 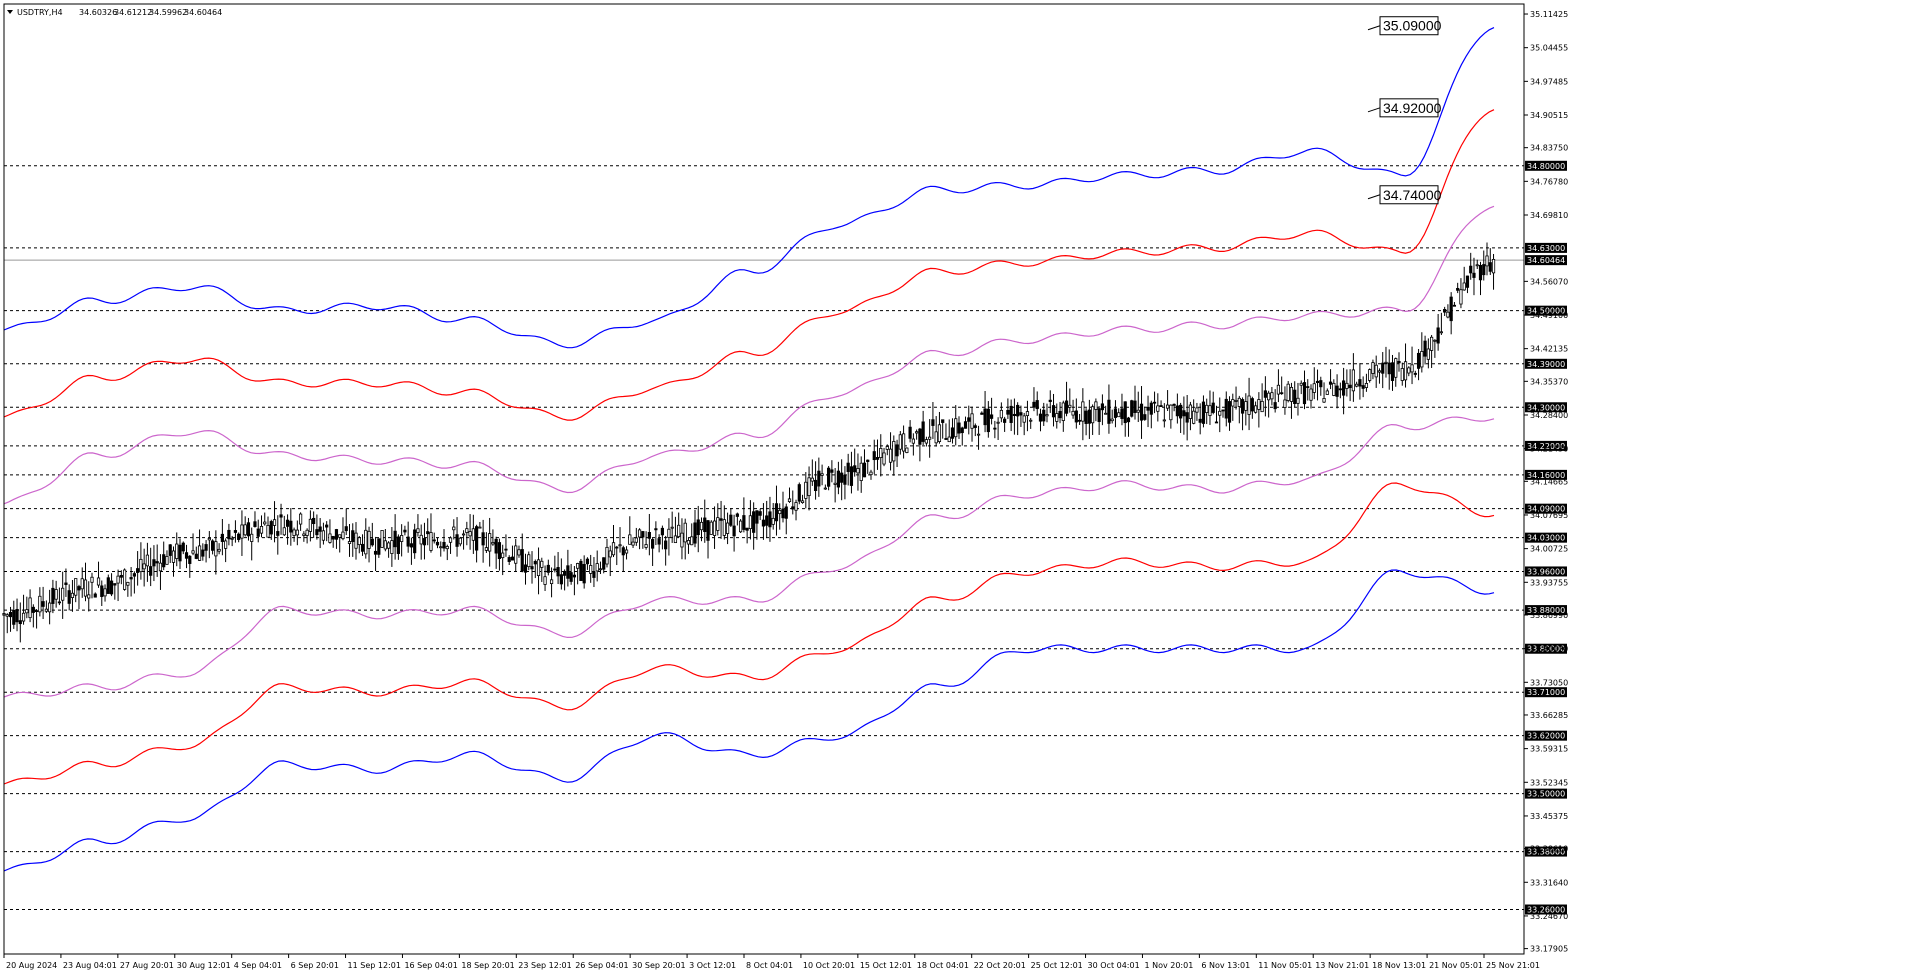 I want to click on x-tick-label: 11 Sep 12:01, so click(x=374, y=965).